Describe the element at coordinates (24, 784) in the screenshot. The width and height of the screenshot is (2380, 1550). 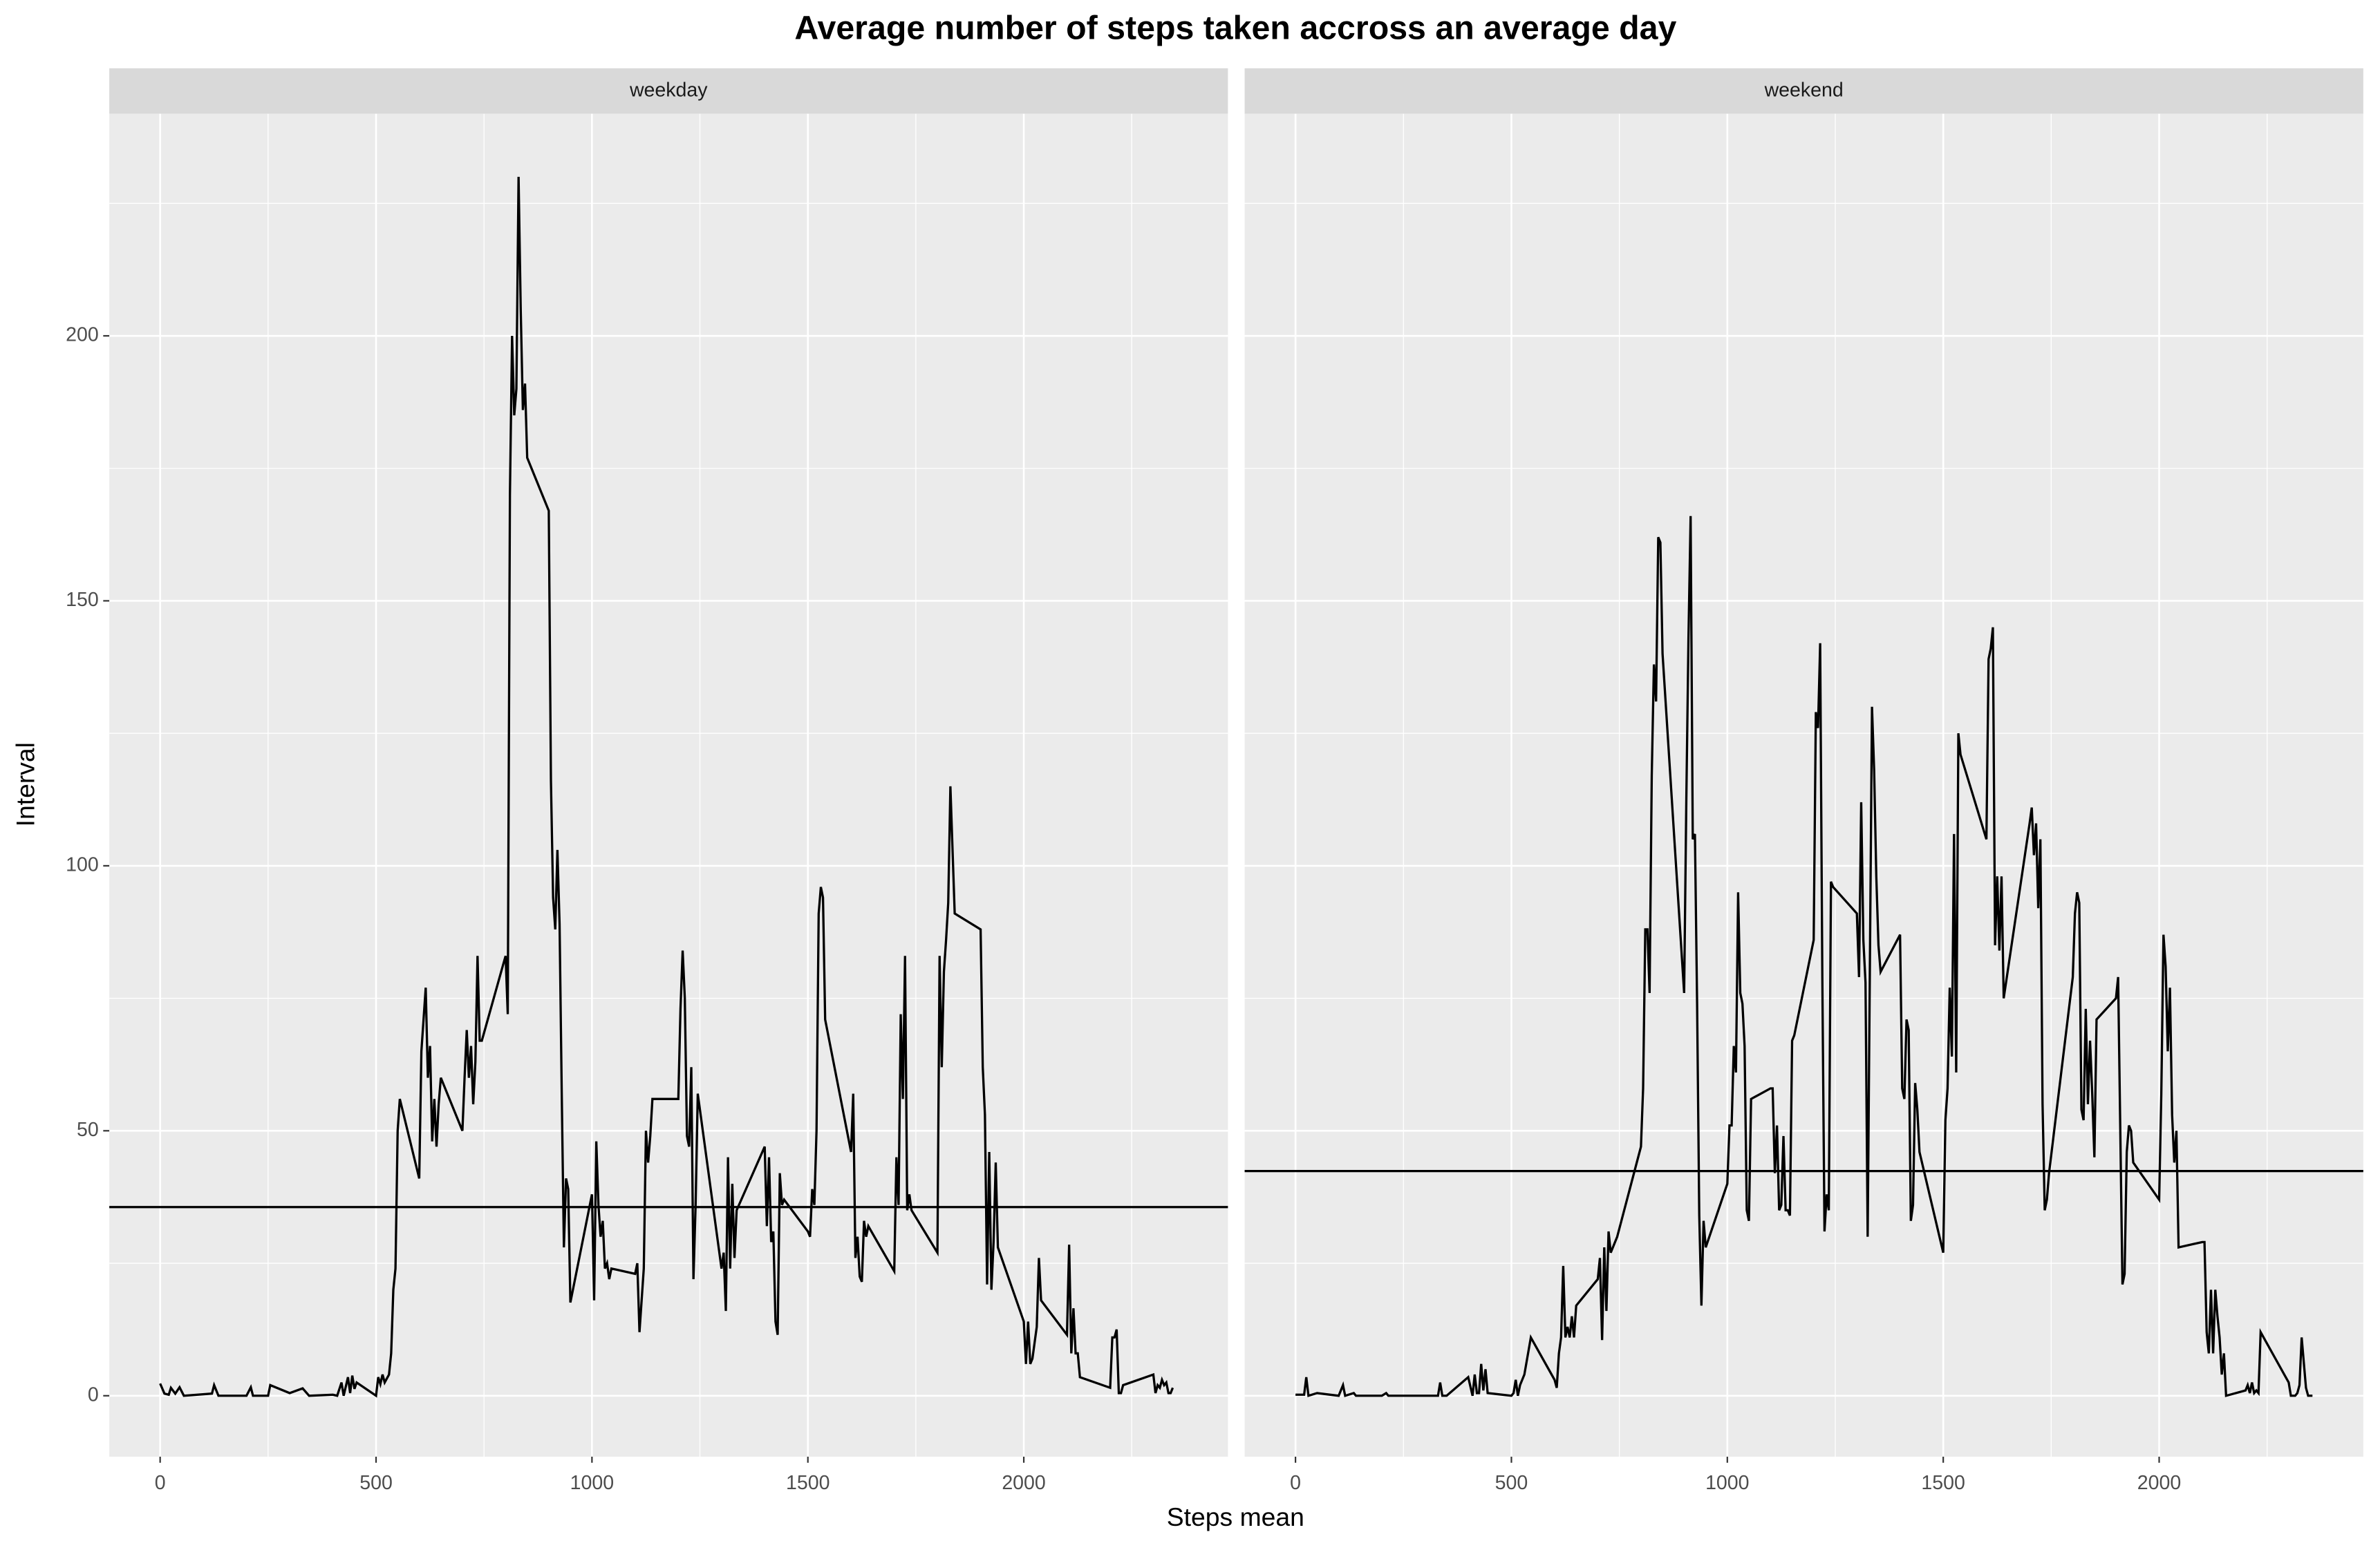
I see `y-axis-title: Interval` at that location.